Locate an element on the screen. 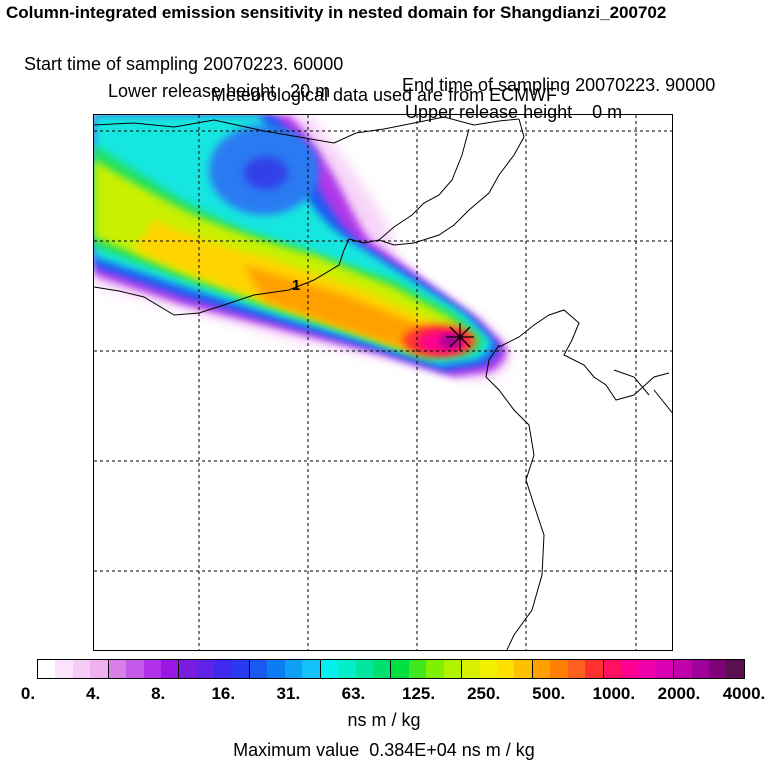  legend-tick-label: 63. is located at coordinates (353, 693).